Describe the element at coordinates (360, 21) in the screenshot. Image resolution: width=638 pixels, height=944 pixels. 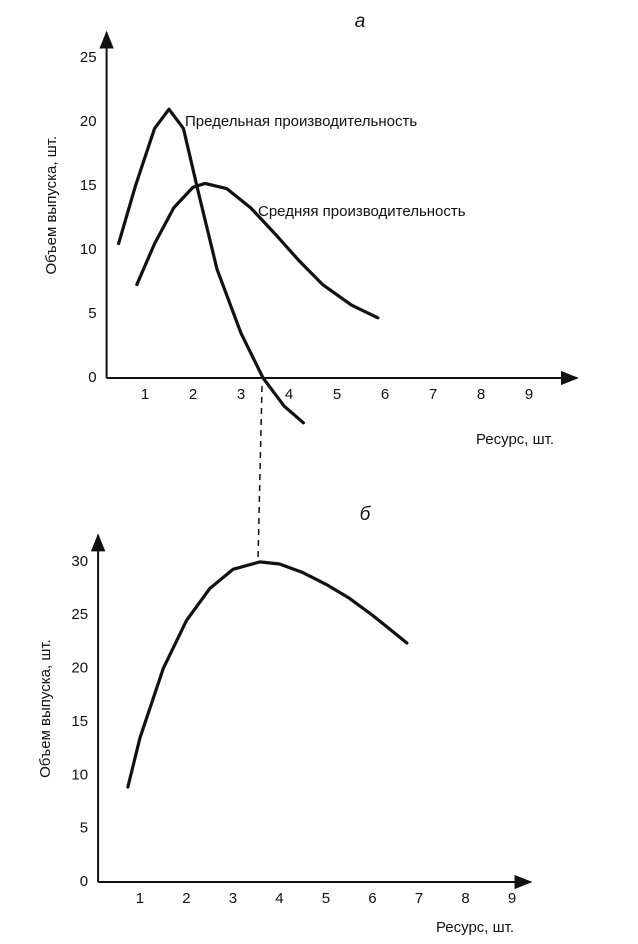
I see `chart-title: а` at that location.